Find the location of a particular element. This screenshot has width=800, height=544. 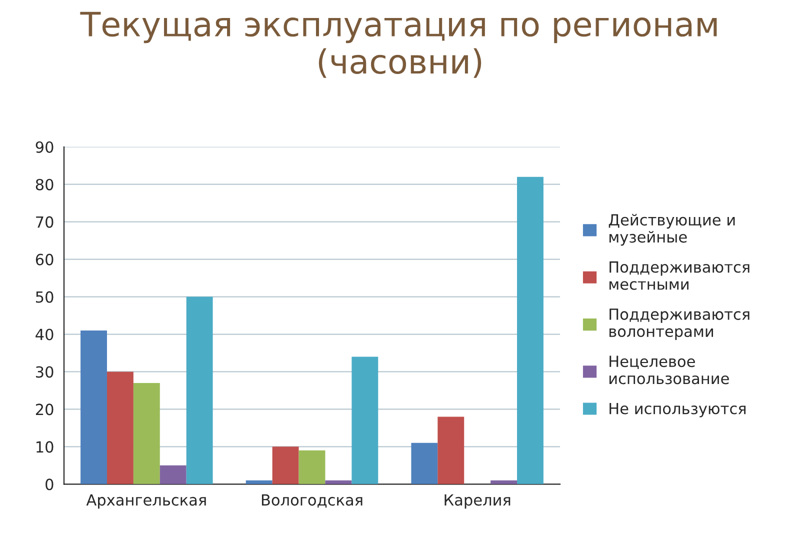

legend-label: Не используются is located at coordinates (678, 410).